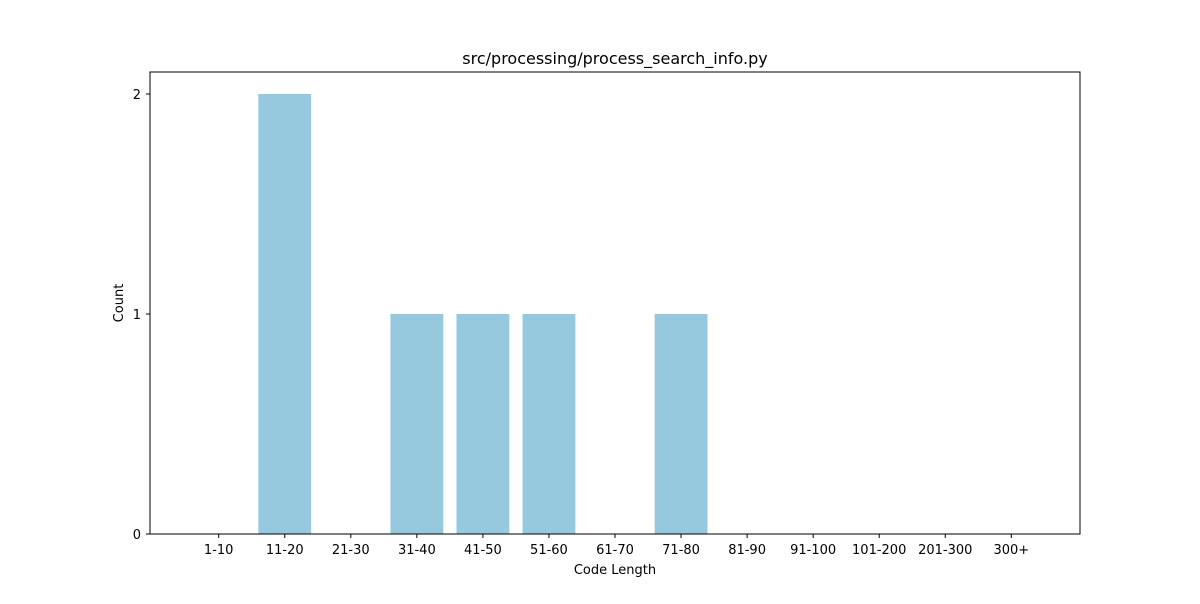  What do you see at coordinates (813, 550) in the screenshot?
I see `x-tick-label: 91-100` at bounding box center [813, 550].